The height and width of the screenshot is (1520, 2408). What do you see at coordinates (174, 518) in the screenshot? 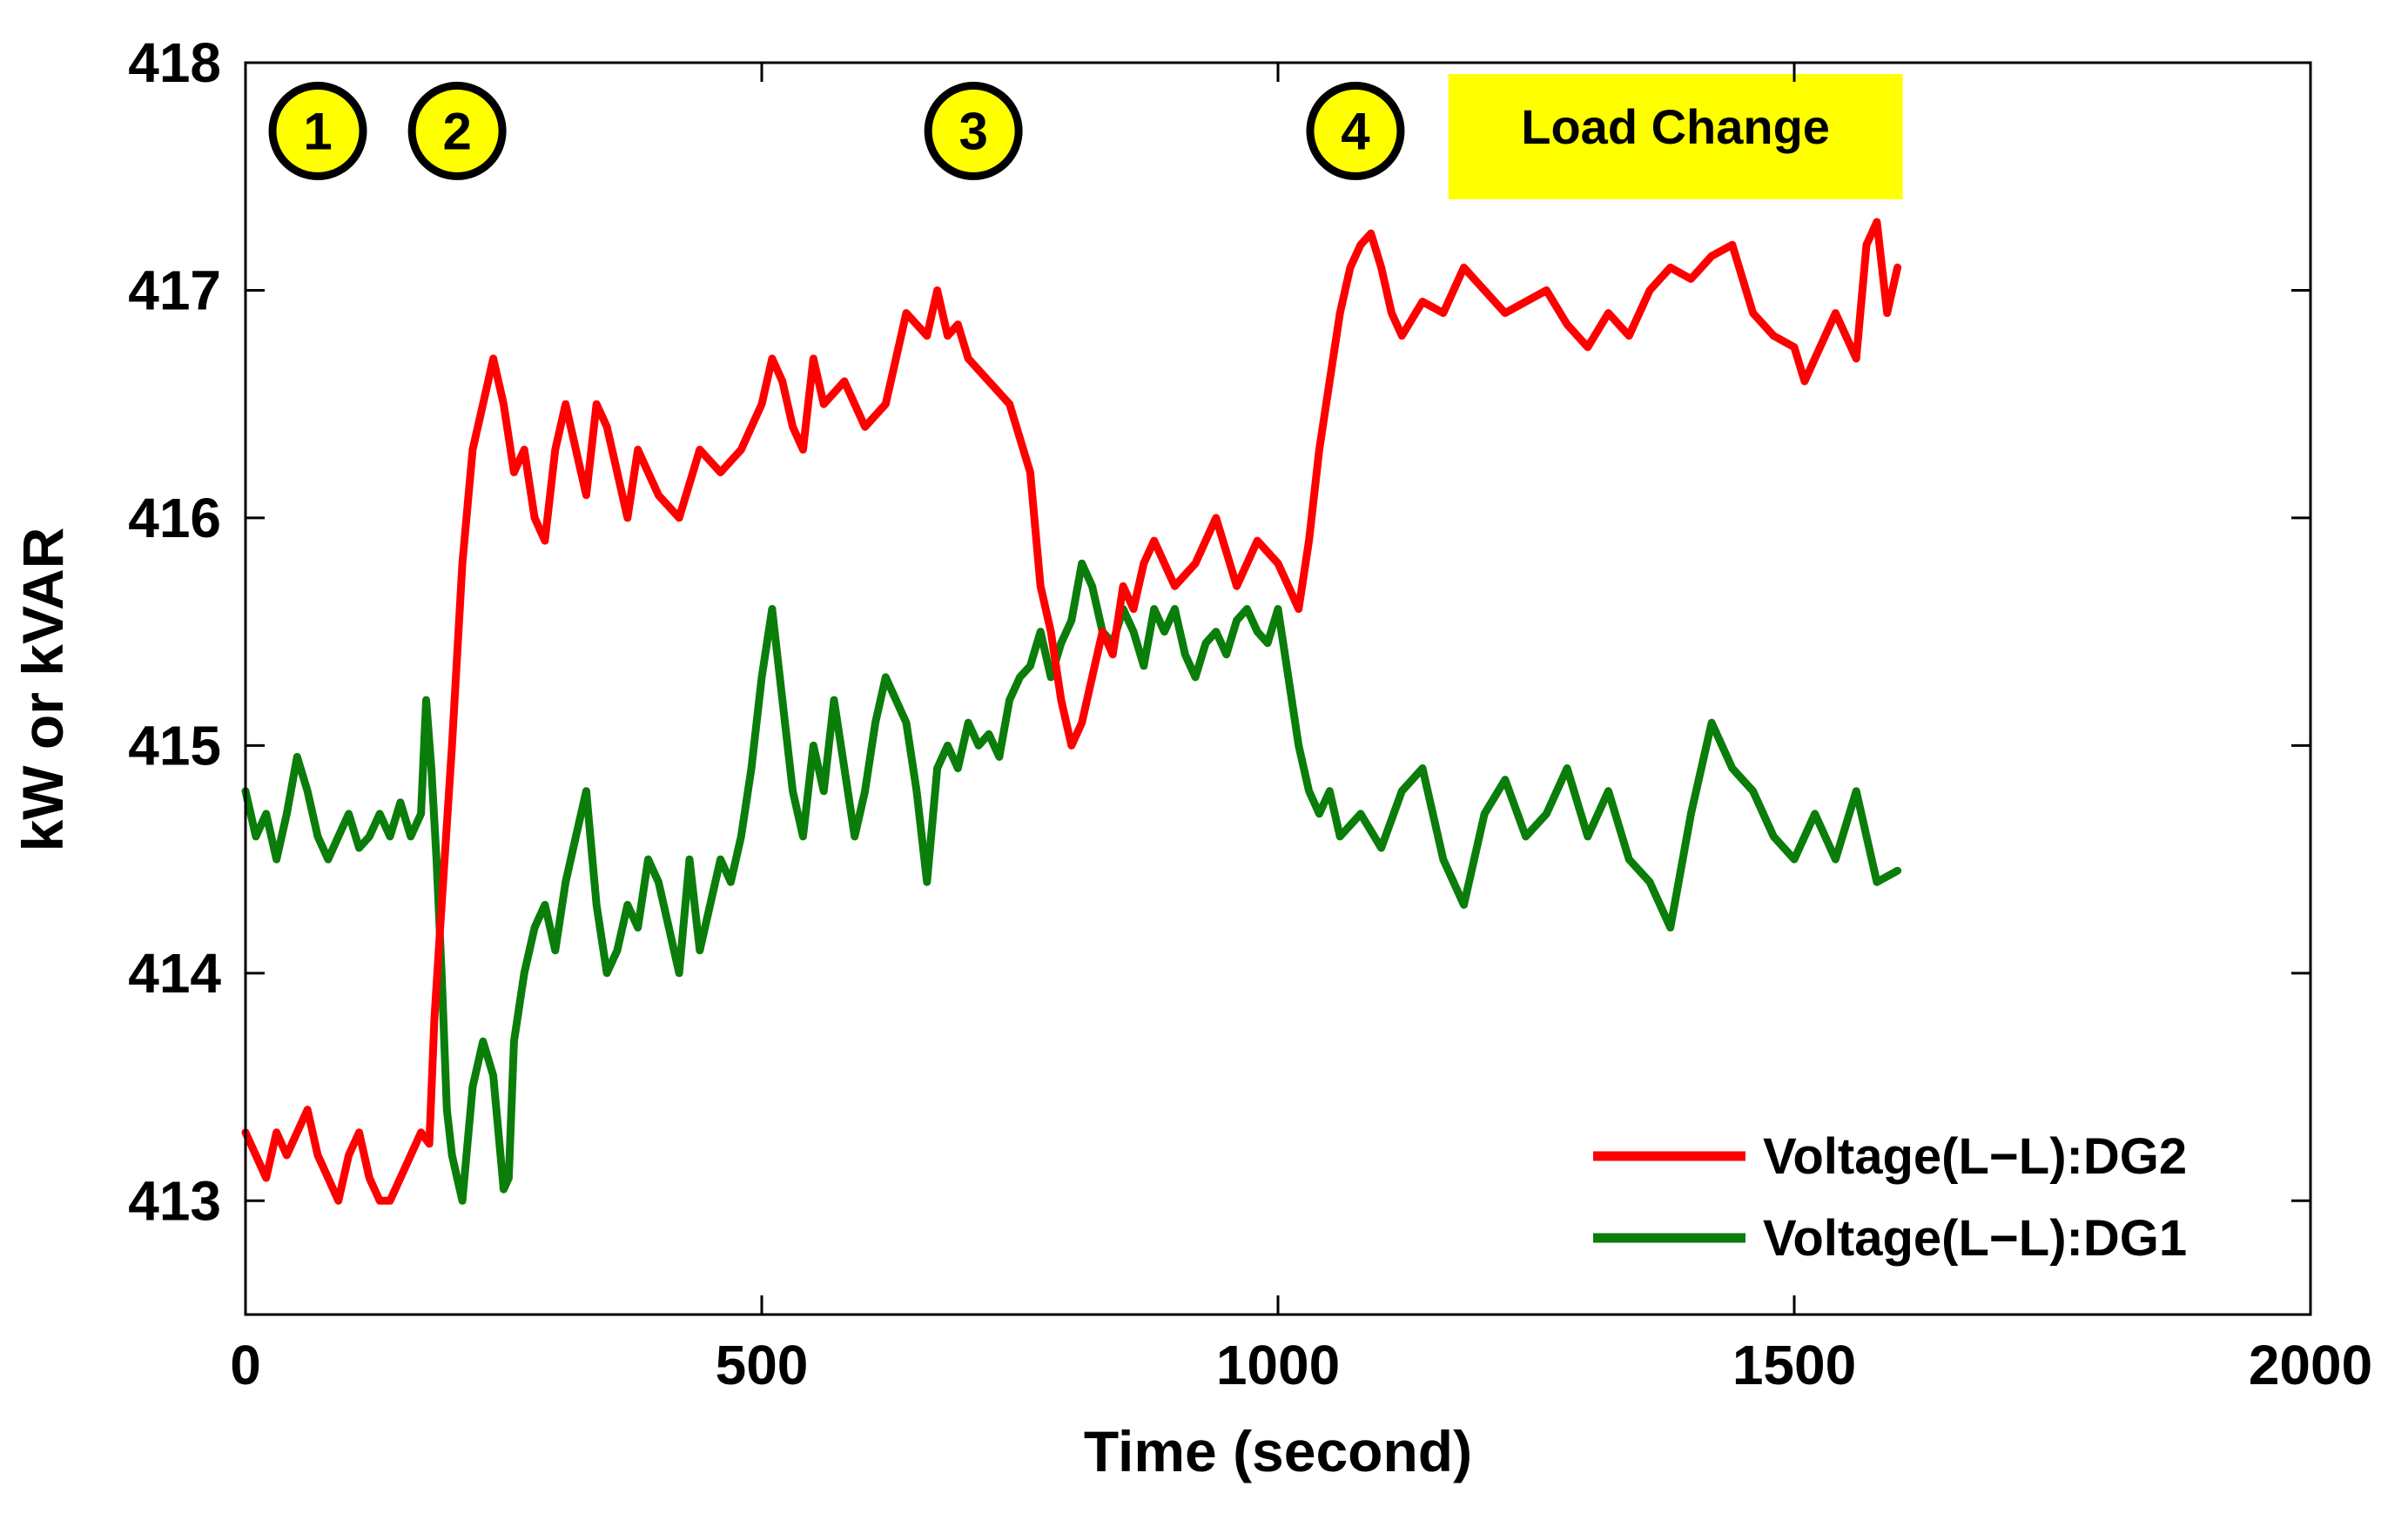
I see `y-tick-label: 416` at bounding box center [174, 518].